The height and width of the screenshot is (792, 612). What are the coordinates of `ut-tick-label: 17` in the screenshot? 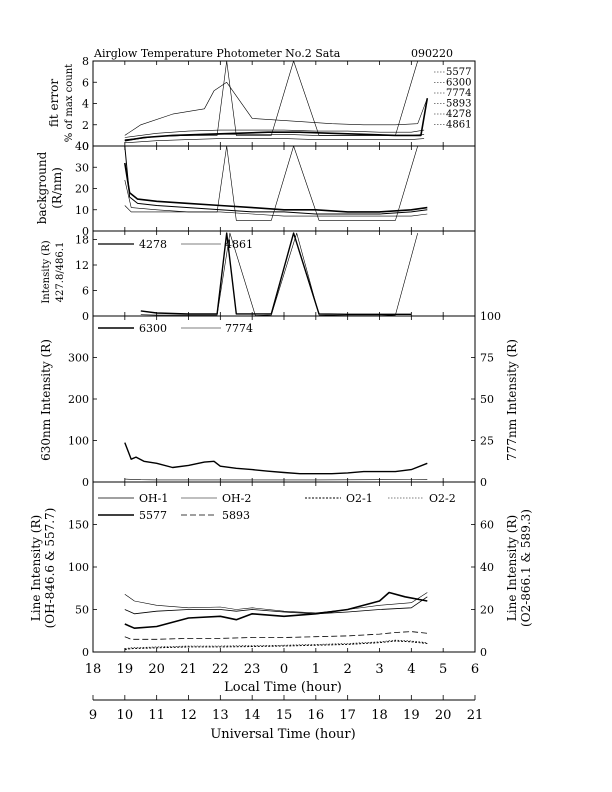 It's located at (347, 715).